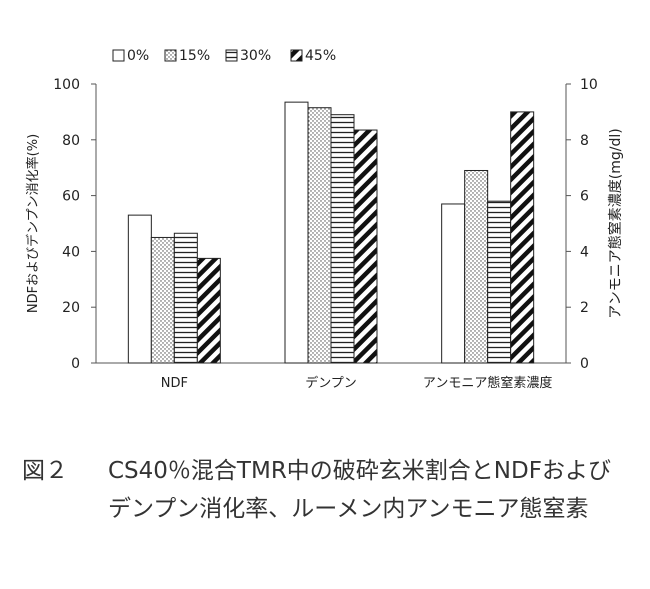 This screenshot has width=650, height=589. I want to click on y-tick-label-right: 2, so click(584, 308).